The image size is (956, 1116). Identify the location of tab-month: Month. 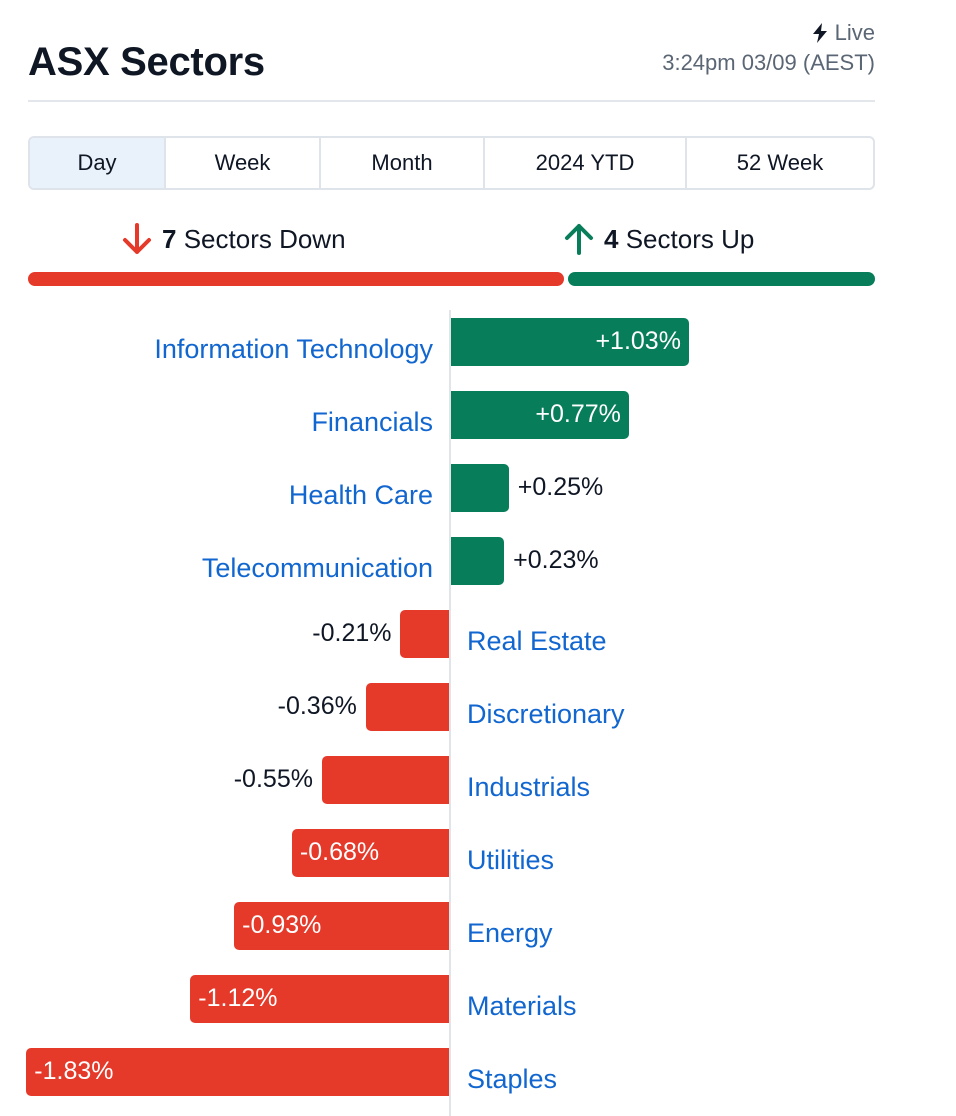
(403, 163).